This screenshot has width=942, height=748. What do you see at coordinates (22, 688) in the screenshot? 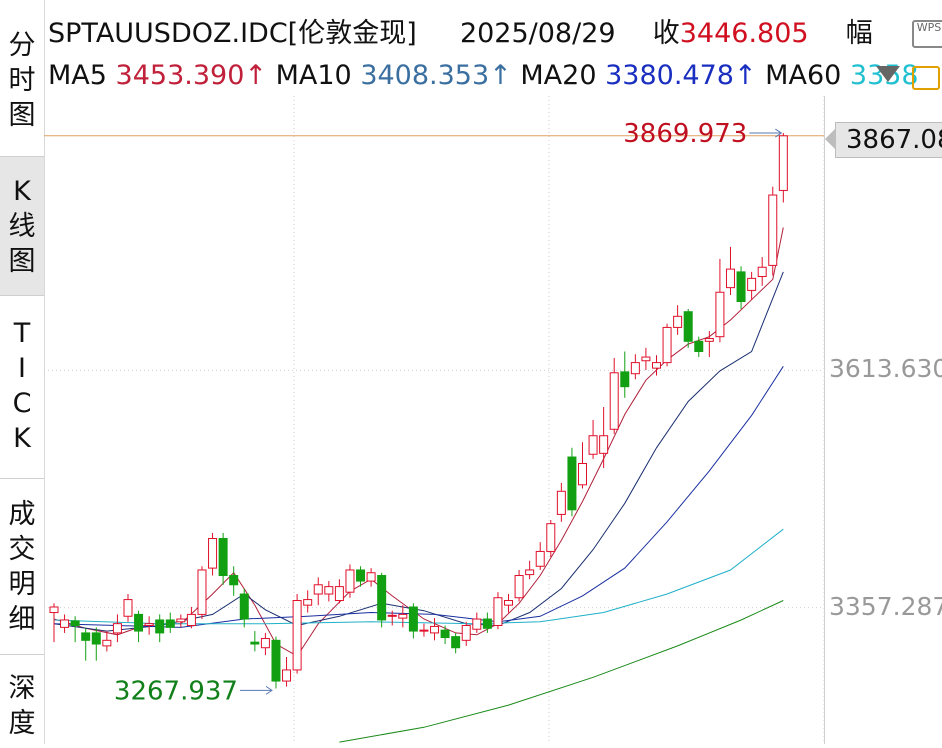
I see `tab-label-char: 深` at bounding box center [22, 688].